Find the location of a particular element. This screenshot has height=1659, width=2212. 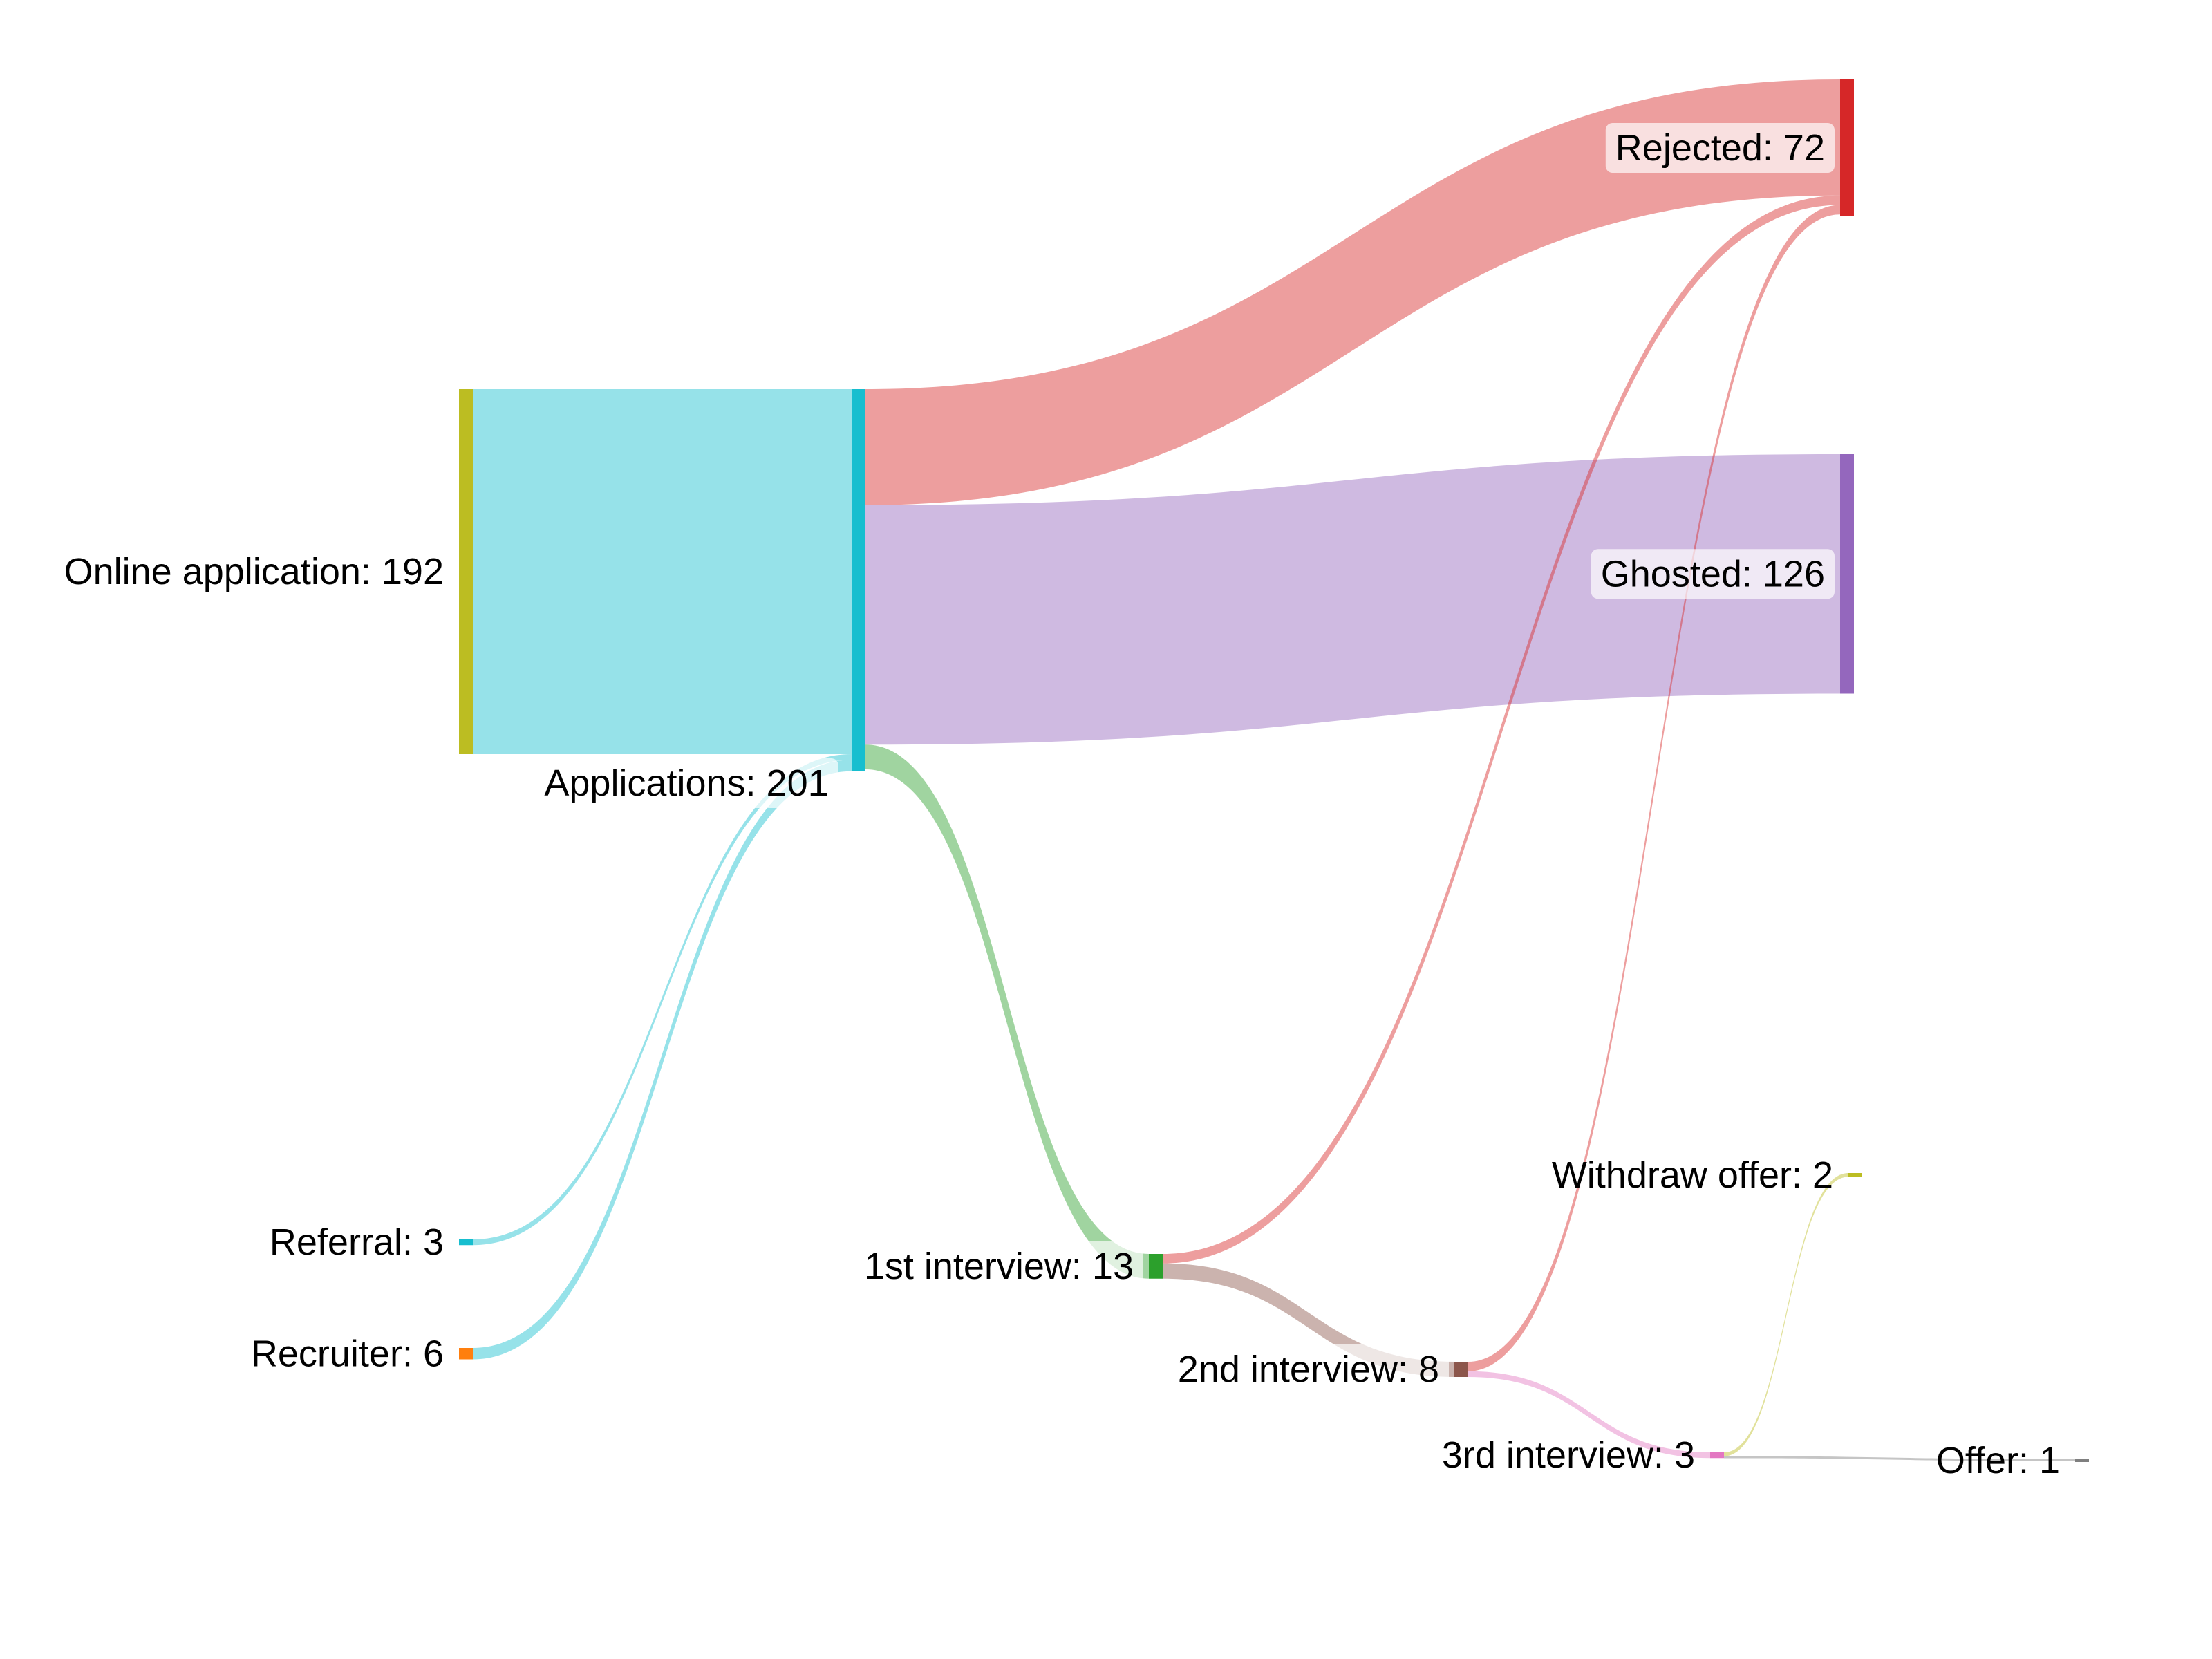

node-int3 is located at coordinates (1717, 1455).